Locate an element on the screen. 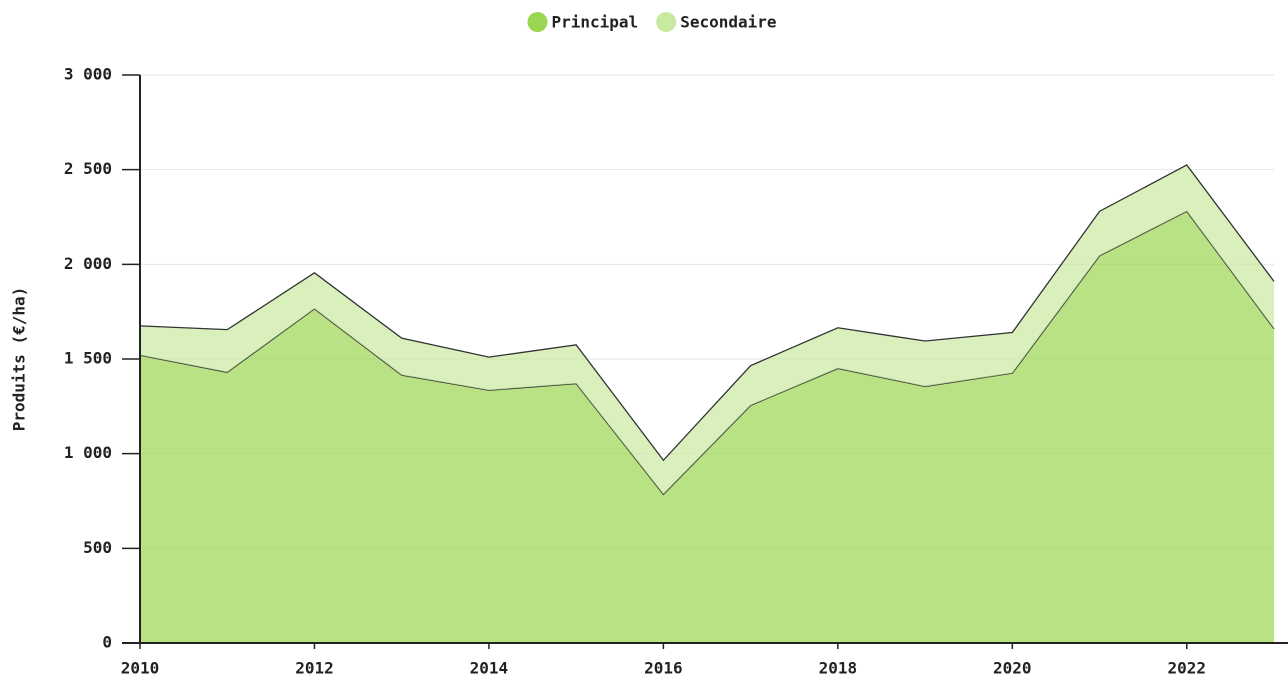 This screenshot has height=681, width=1288. legend-label: Secondaire is located at coordinates (728, 22).